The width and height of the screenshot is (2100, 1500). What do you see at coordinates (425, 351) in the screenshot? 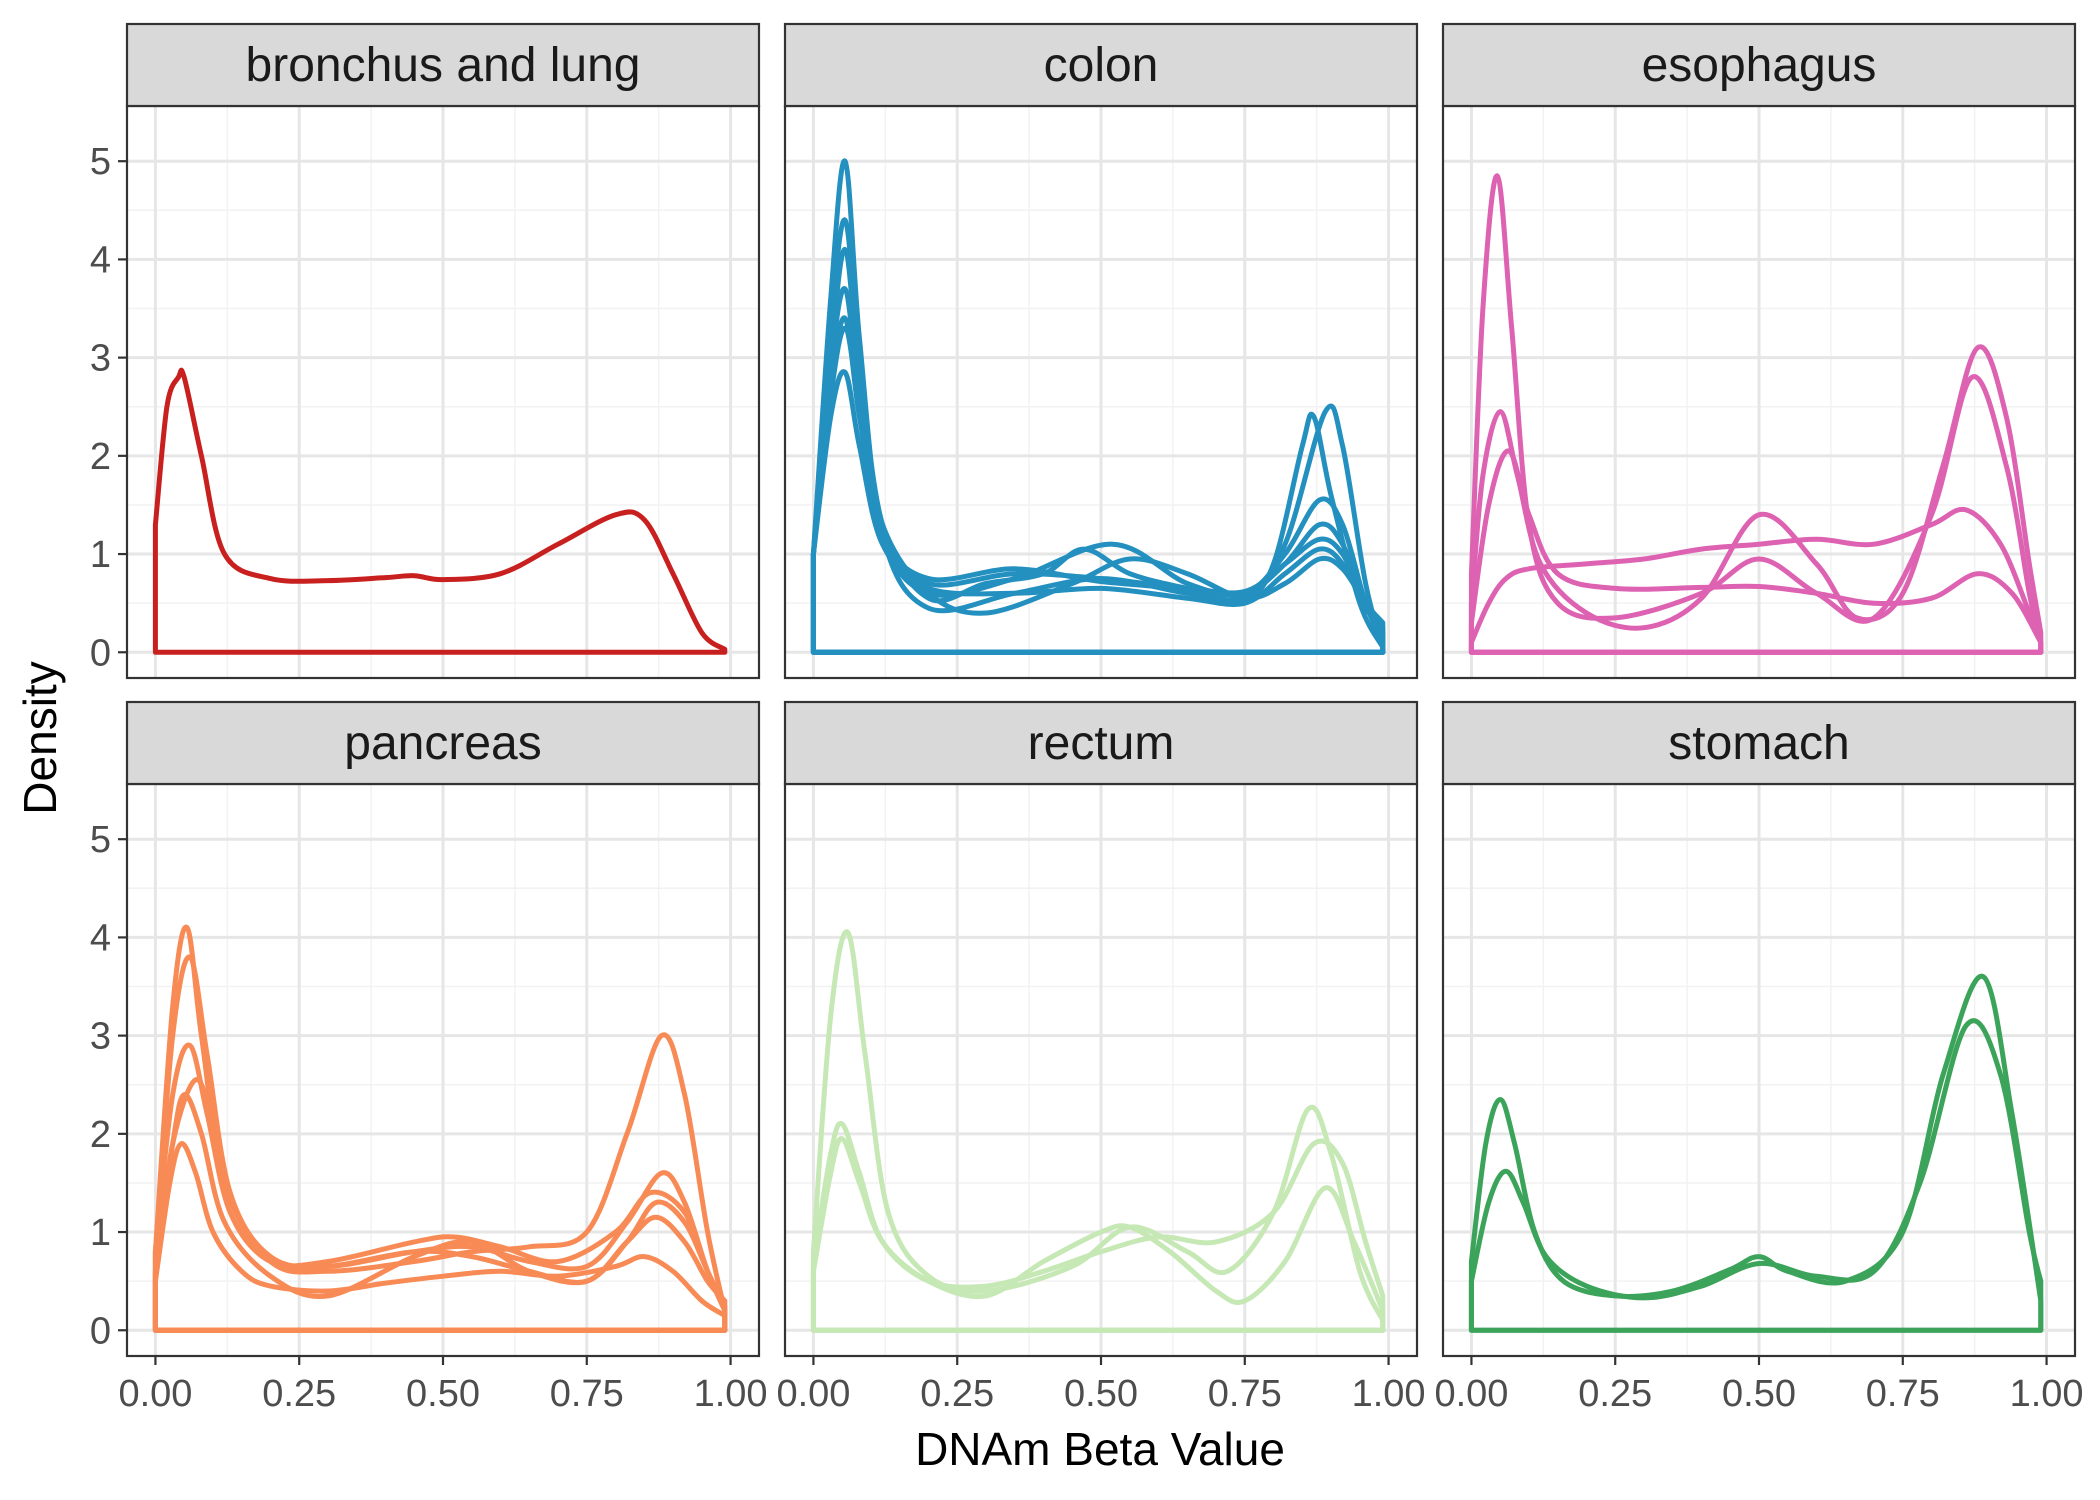
I see `facet-panel: bronchus and lung 0 1 2 3 4 5` at bounding box center [425, 351].